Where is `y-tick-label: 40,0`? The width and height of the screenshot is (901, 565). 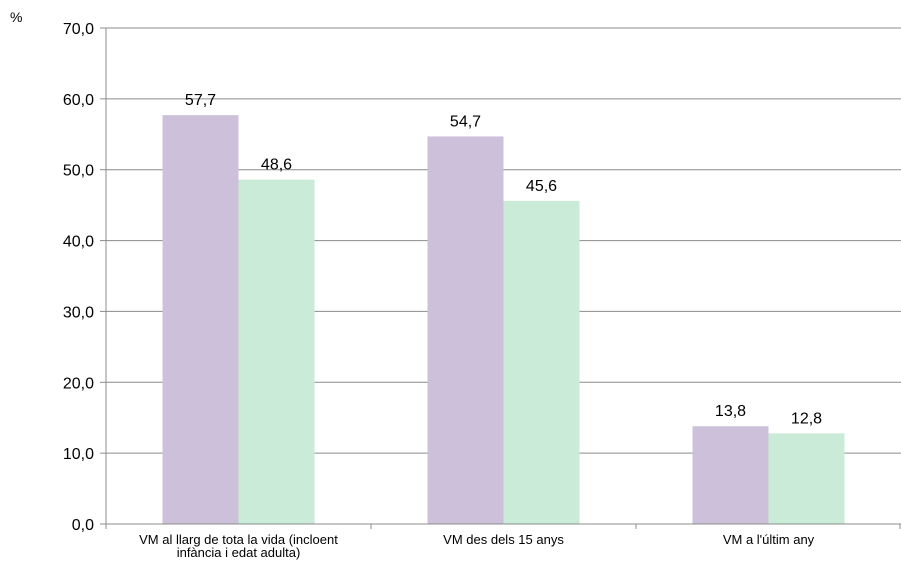 y-tick-label: 40,0 is located at coordinates (78, 242).